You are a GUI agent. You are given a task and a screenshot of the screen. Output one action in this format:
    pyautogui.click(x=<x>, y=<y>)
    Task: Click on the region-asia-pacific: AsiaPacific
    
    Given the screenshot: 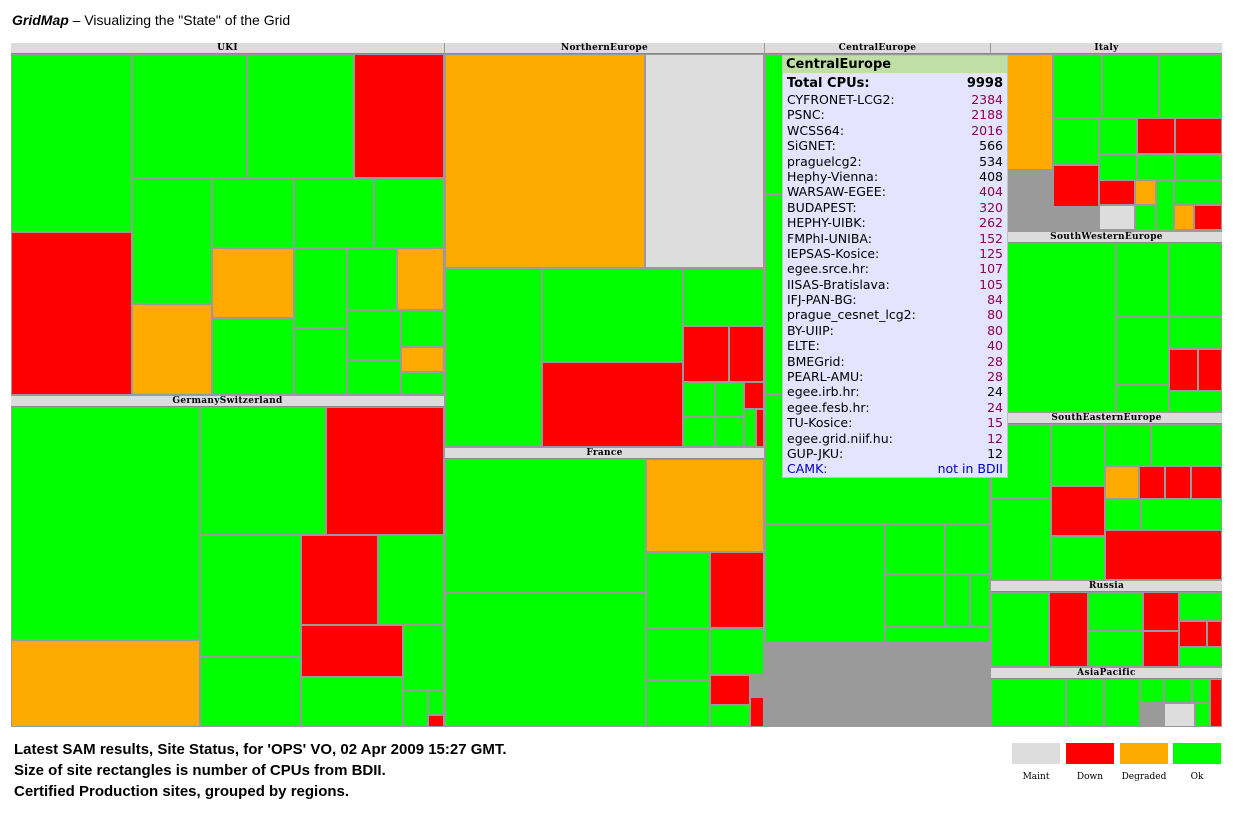 What is the action you would take?
    pyautogui.click(x=1106, y=697)
    